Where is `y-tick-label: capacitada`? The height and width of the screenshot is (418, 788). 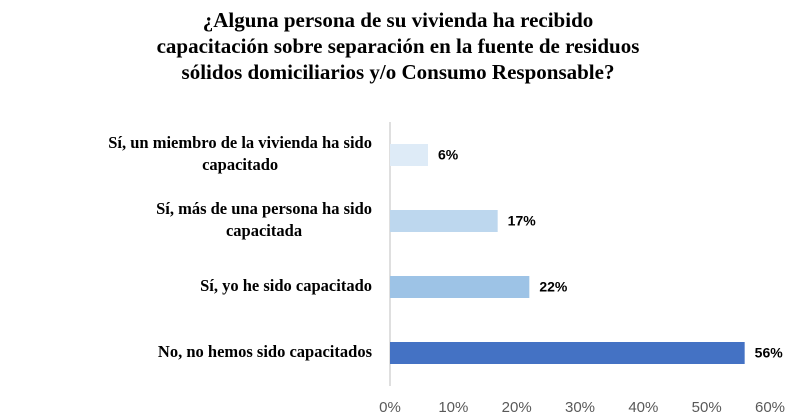 y-tick-label: capacitada is located at coordinates (264, 230).